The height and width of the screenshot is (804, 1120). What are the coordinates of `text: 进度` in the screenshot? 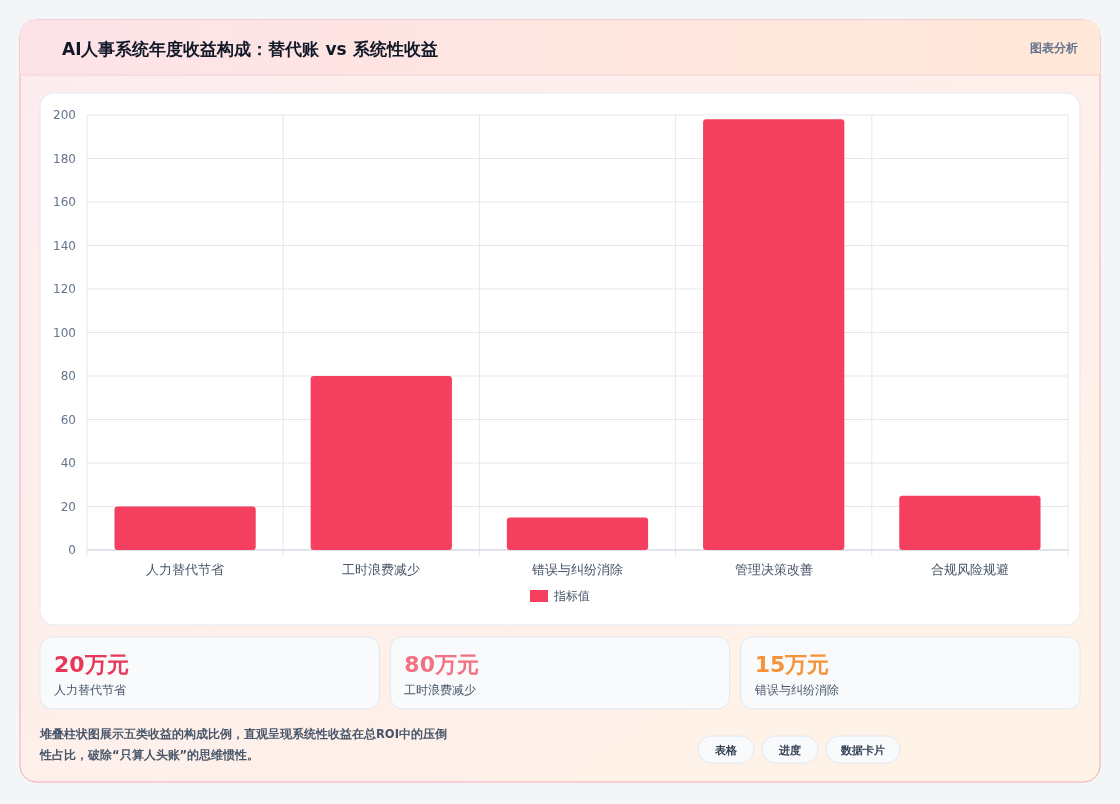 It's located at (789, 750).